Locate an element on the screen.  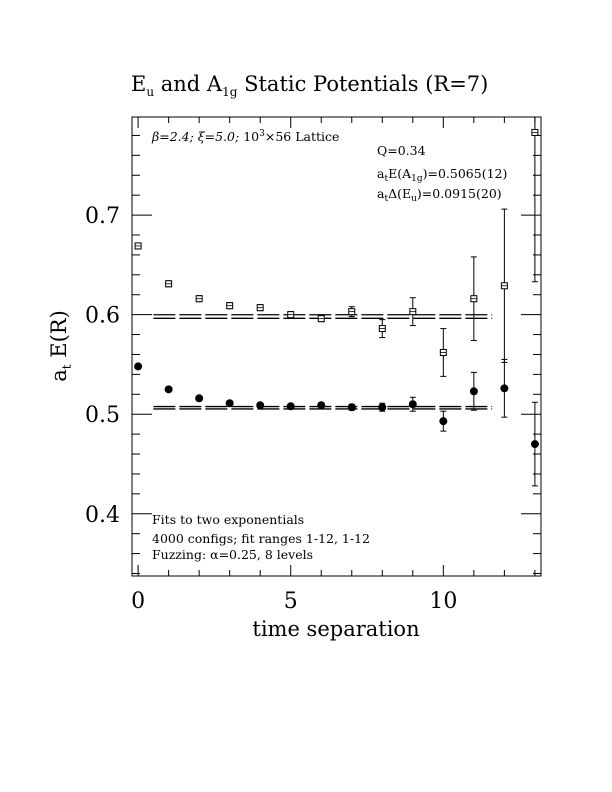
fits-annotation: Fits to two exponentials is located at coordinates (228, 519).